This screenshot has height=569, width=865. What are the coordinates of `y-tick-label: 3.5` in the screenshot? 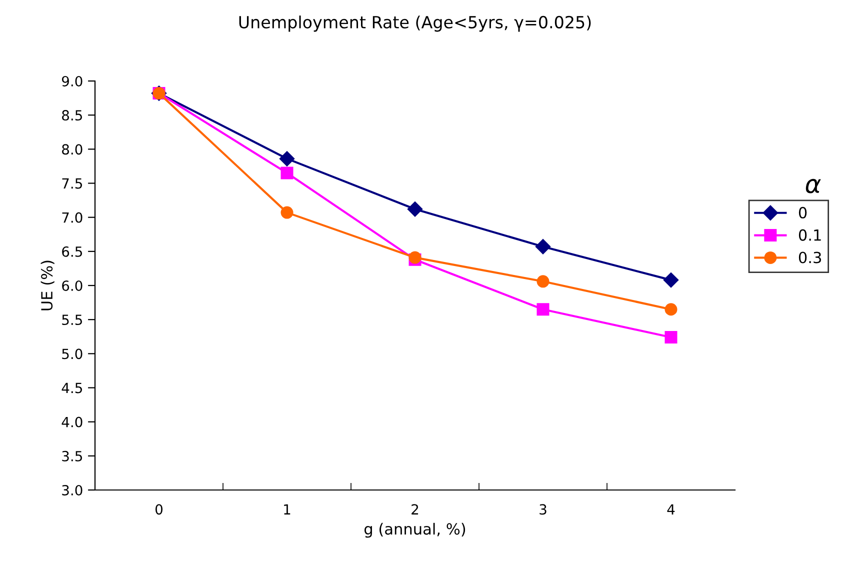 It's located at (72, 456).